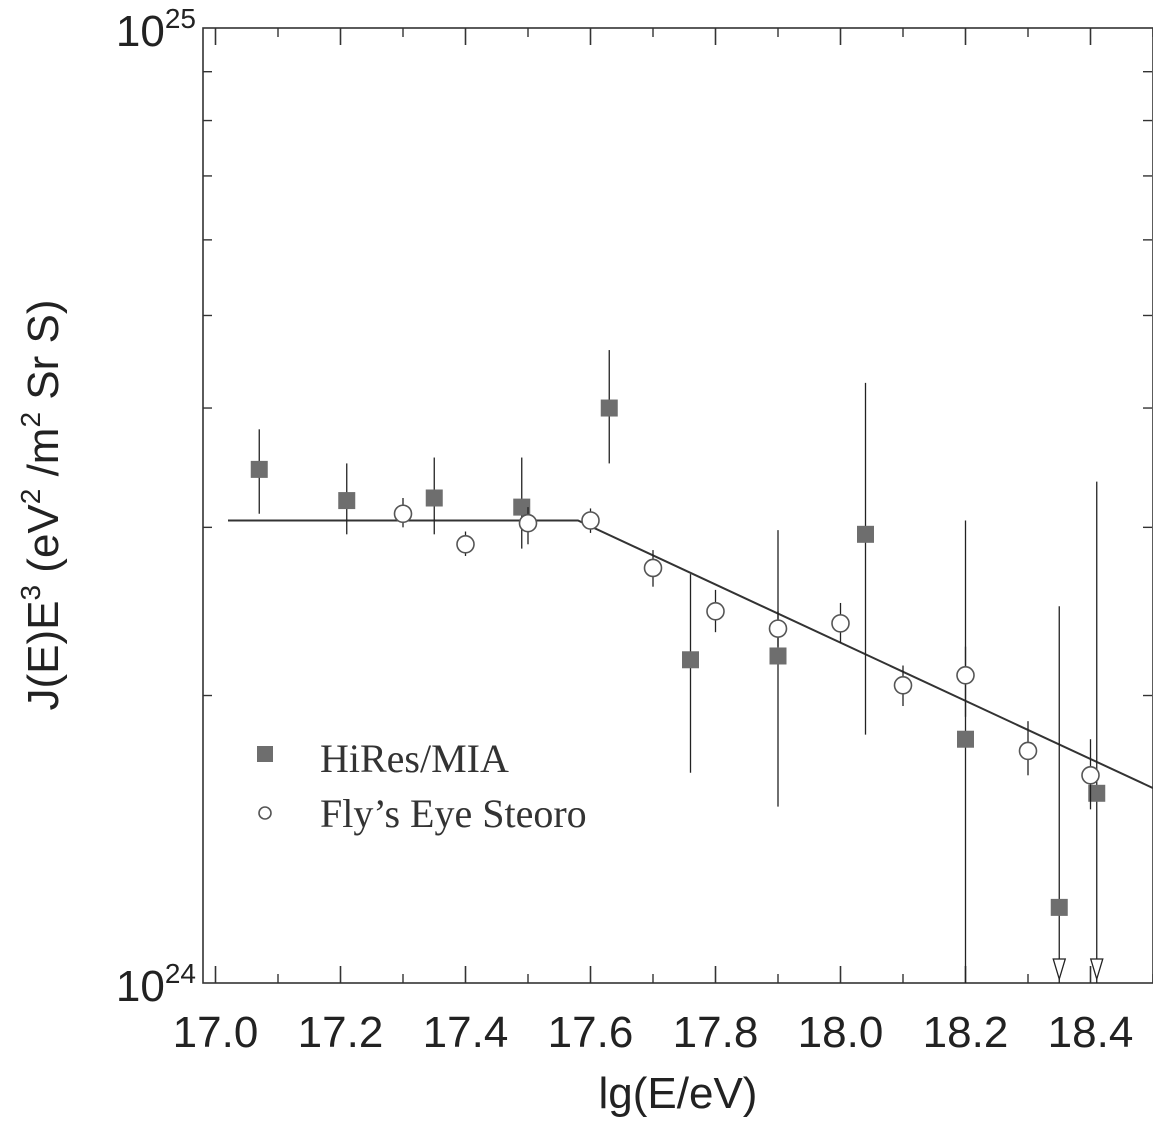 This screenshot has width=1153, height=1122. I want to click on y-axis-title-part: Sr S), so click(43, 356).